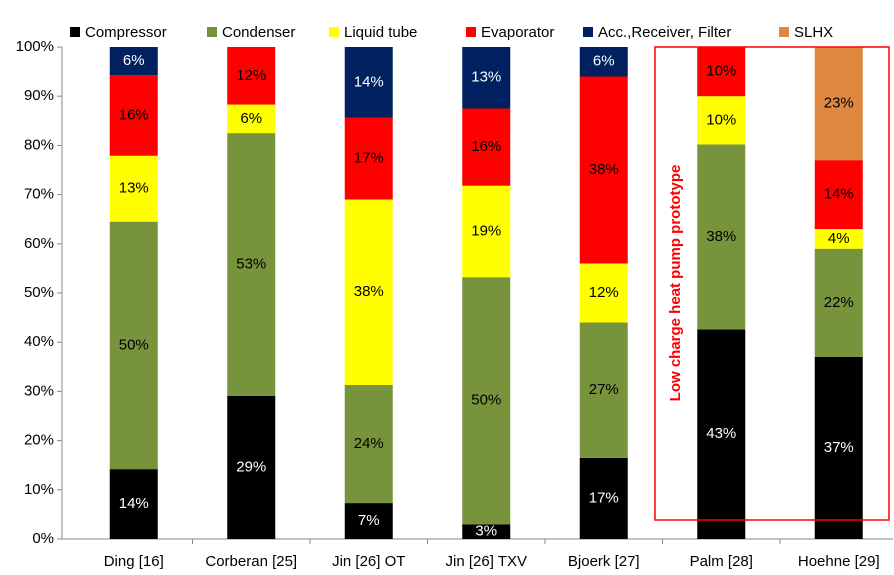 The width and height of the screenshot is (894, 575). Describe the element at coordinates (126, 32) in the screenshot. I see `legend-label: Compressor` at that location.